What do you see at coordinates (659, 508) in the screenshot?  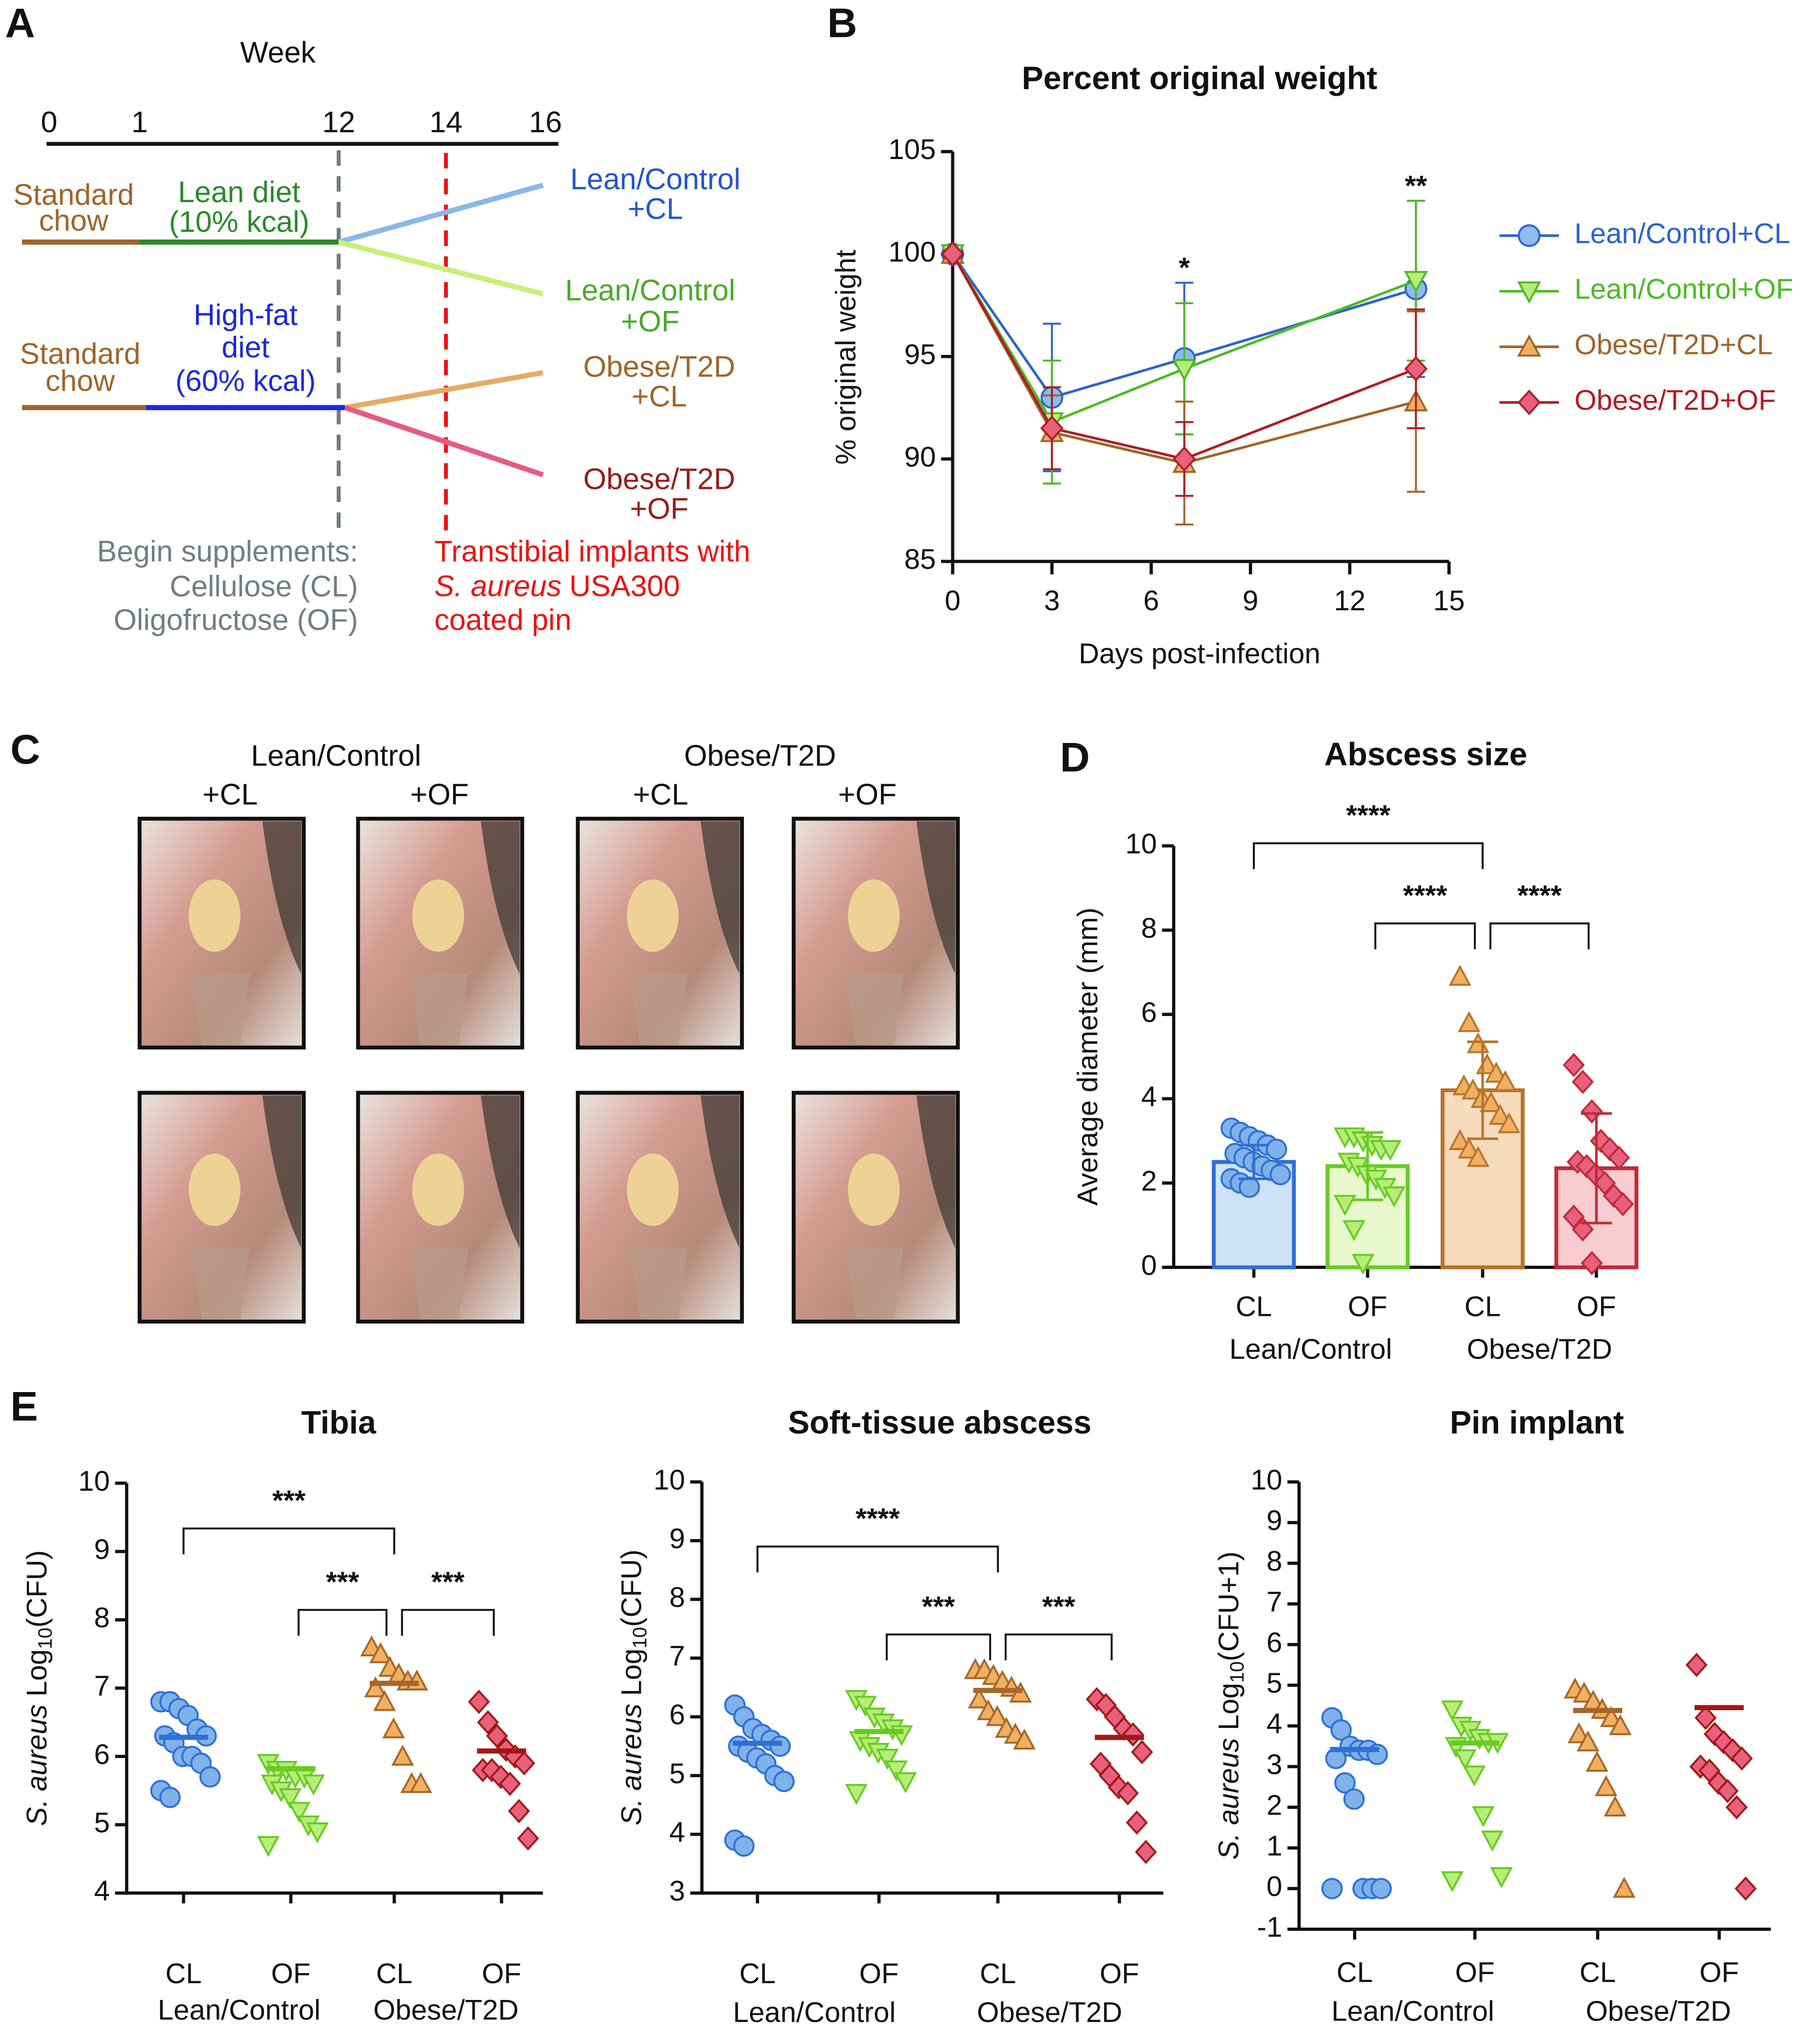 I see `group-label: +OF` at bounding box center [659, 508].